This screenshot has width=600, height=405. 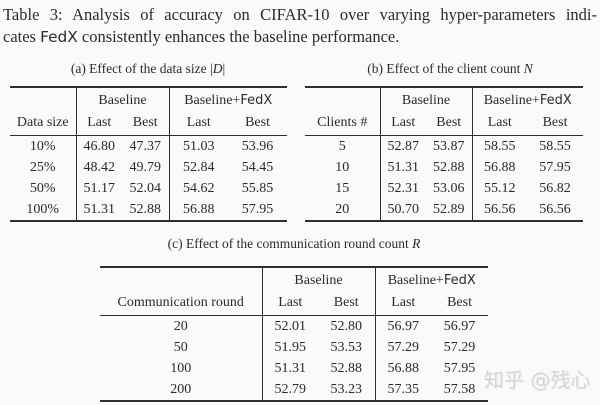 What do you see at coordinates (258, 146) in the screenshot?
I see `value-cell: 53.96` at bounding box center [258, 146].